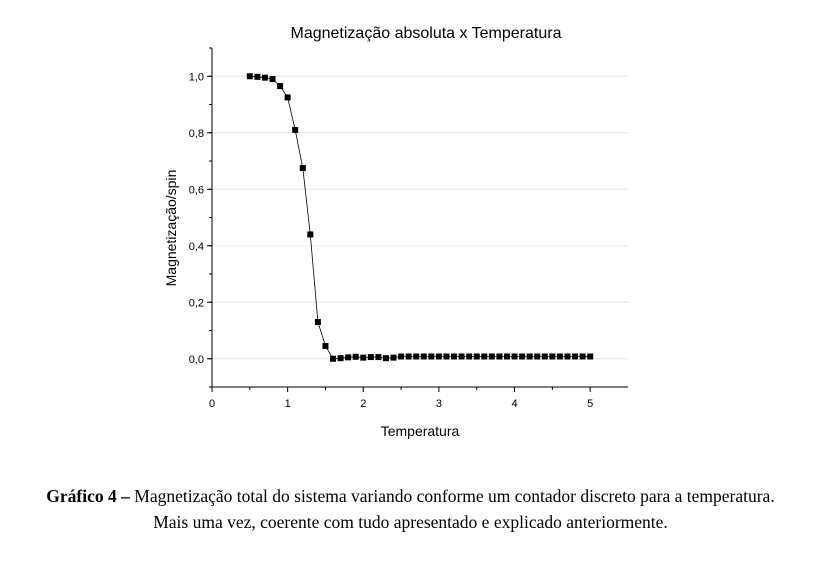 The image size is (821, 579). I want to click on chart-title: Magnetização absoluta x Temperatura, so click(426, 33).